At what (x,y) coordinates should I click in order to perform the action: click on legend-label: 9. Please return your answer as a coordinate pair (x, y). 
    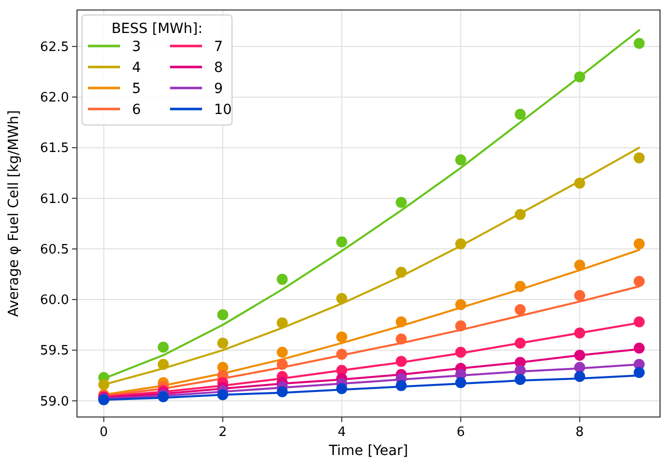
    Looking at the image, I should click on (218, 89).